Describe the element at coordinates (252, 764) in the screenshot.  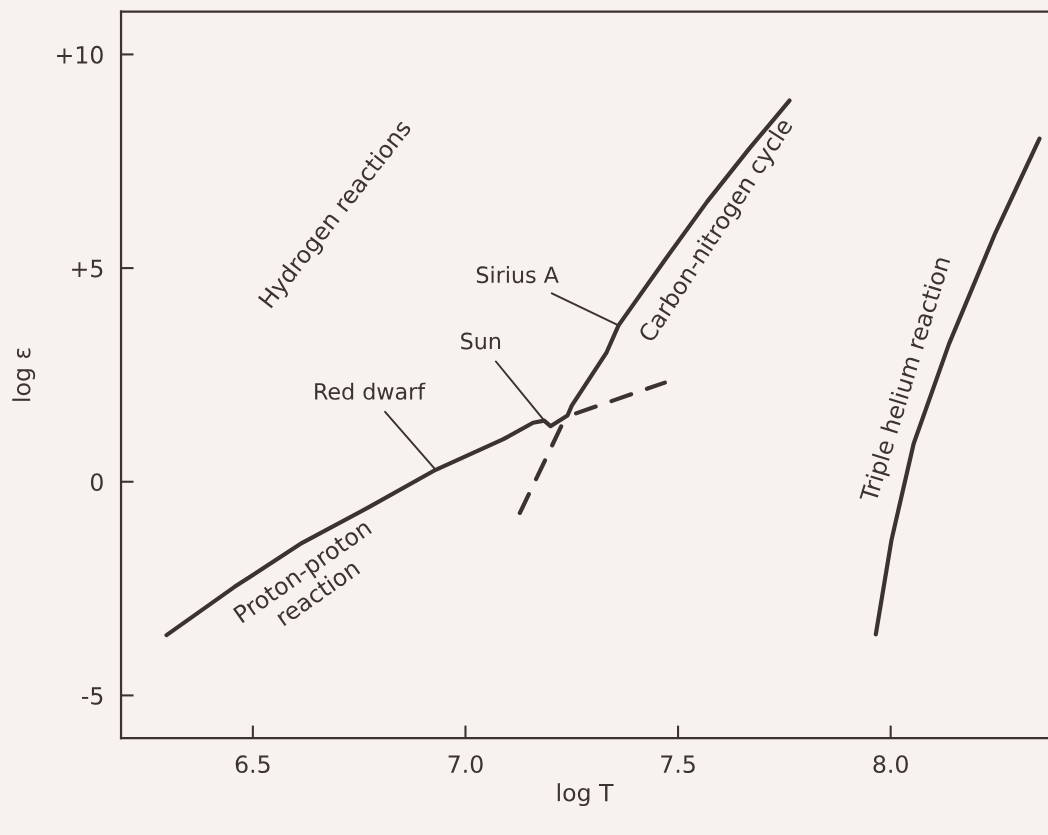
I see `x-tick-label: 6.5` at that location.